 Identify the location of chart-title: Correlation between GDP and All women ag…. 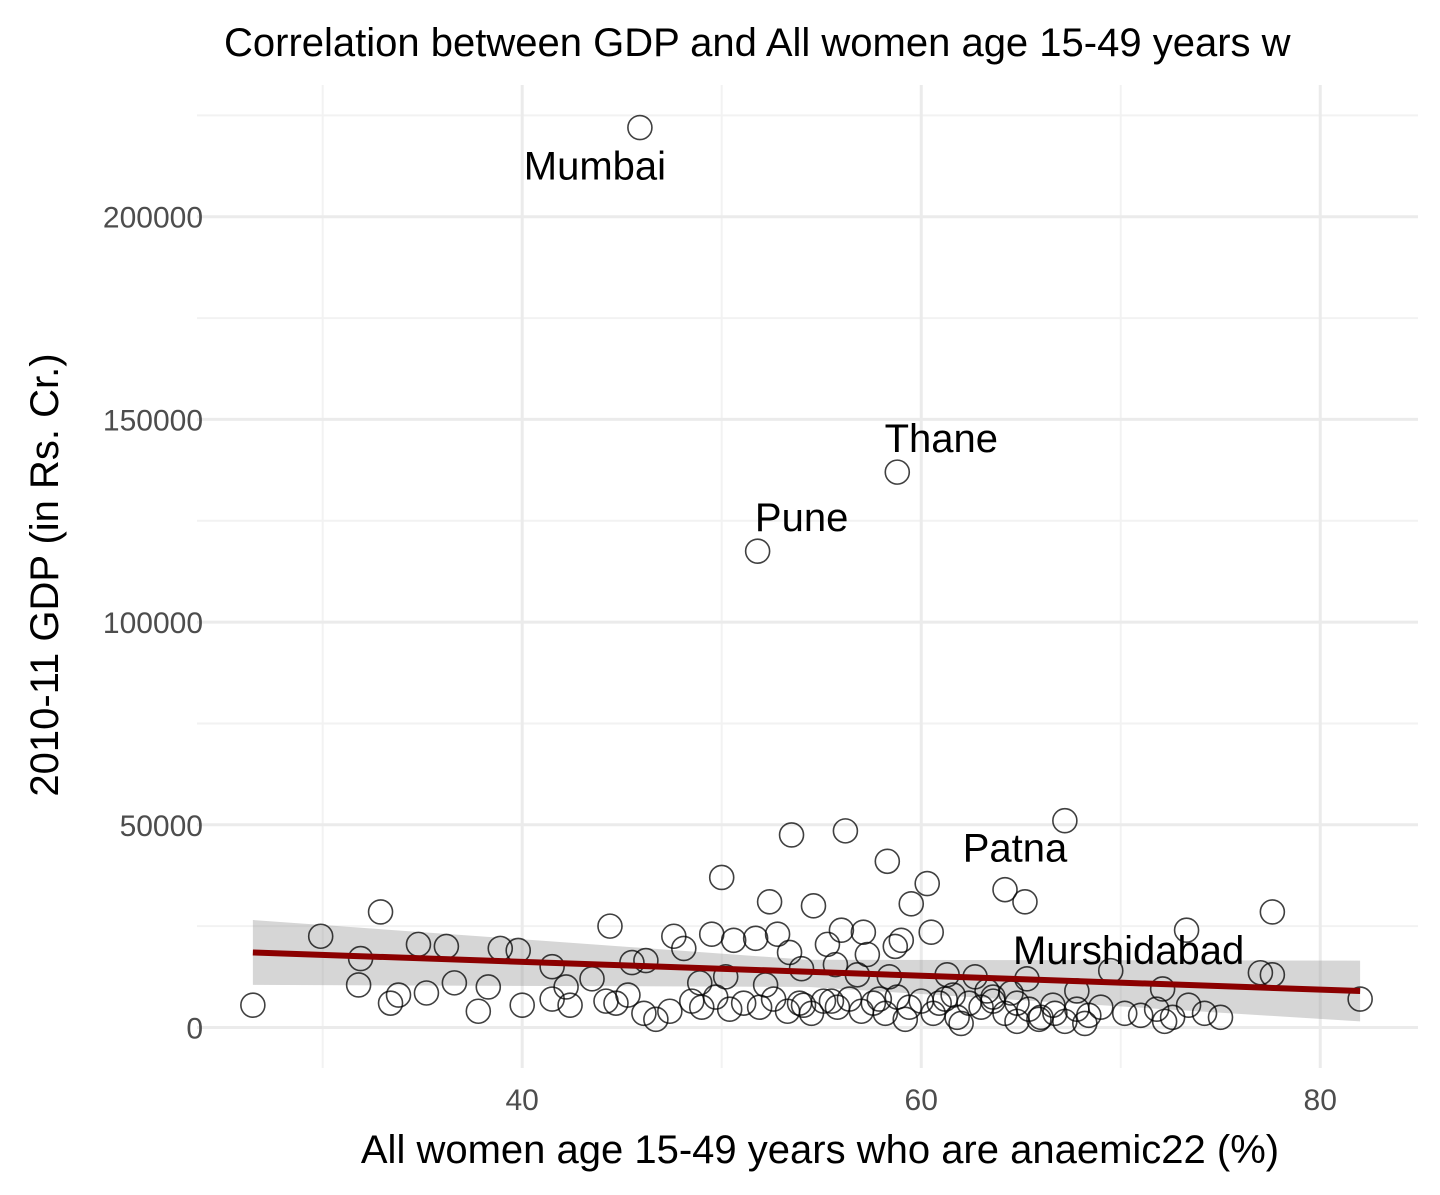
(757, 43).